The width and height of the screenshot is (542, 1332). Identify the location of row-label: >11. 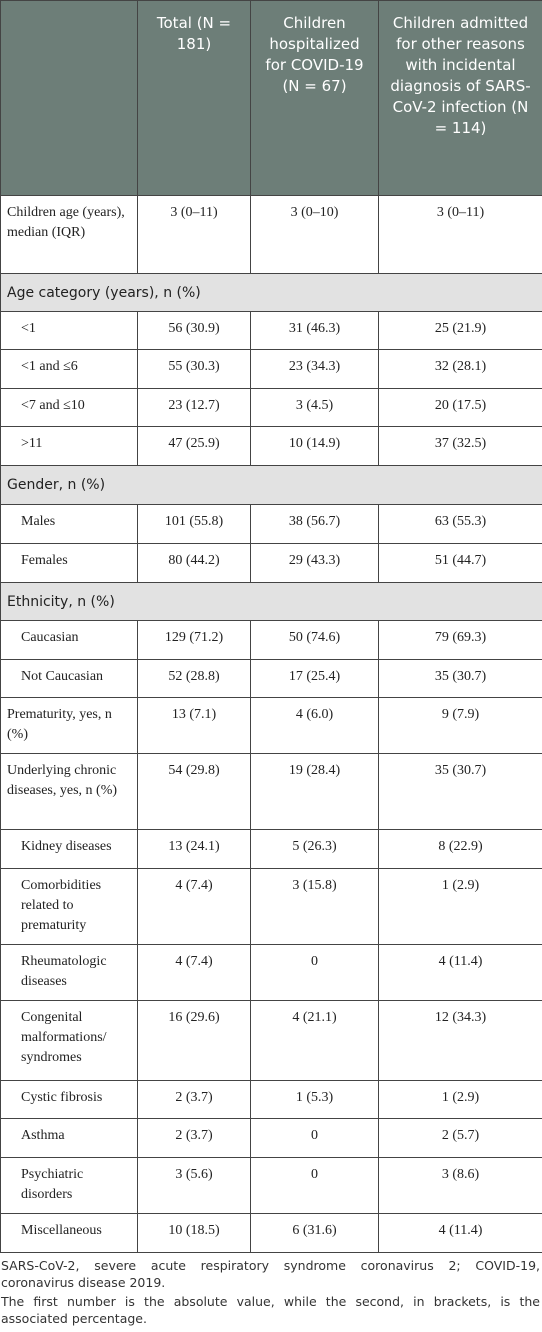
(69, 446).